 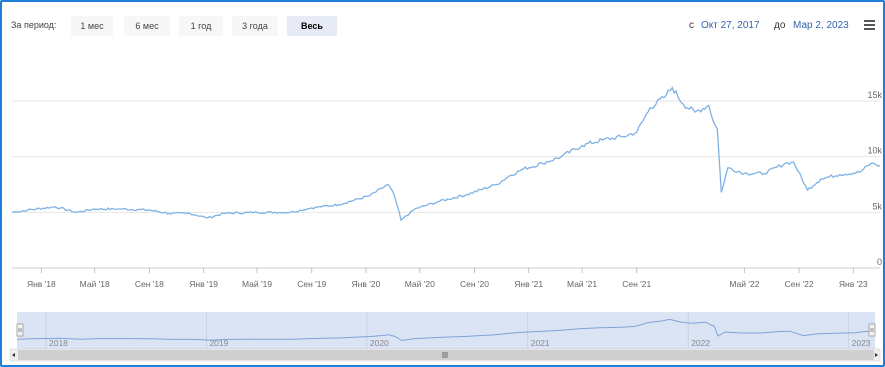 What do you see at coordinates (799, 284) in the screenshot?
I see `x-tick-label: Сен '22` at bounding box center [799, 284].